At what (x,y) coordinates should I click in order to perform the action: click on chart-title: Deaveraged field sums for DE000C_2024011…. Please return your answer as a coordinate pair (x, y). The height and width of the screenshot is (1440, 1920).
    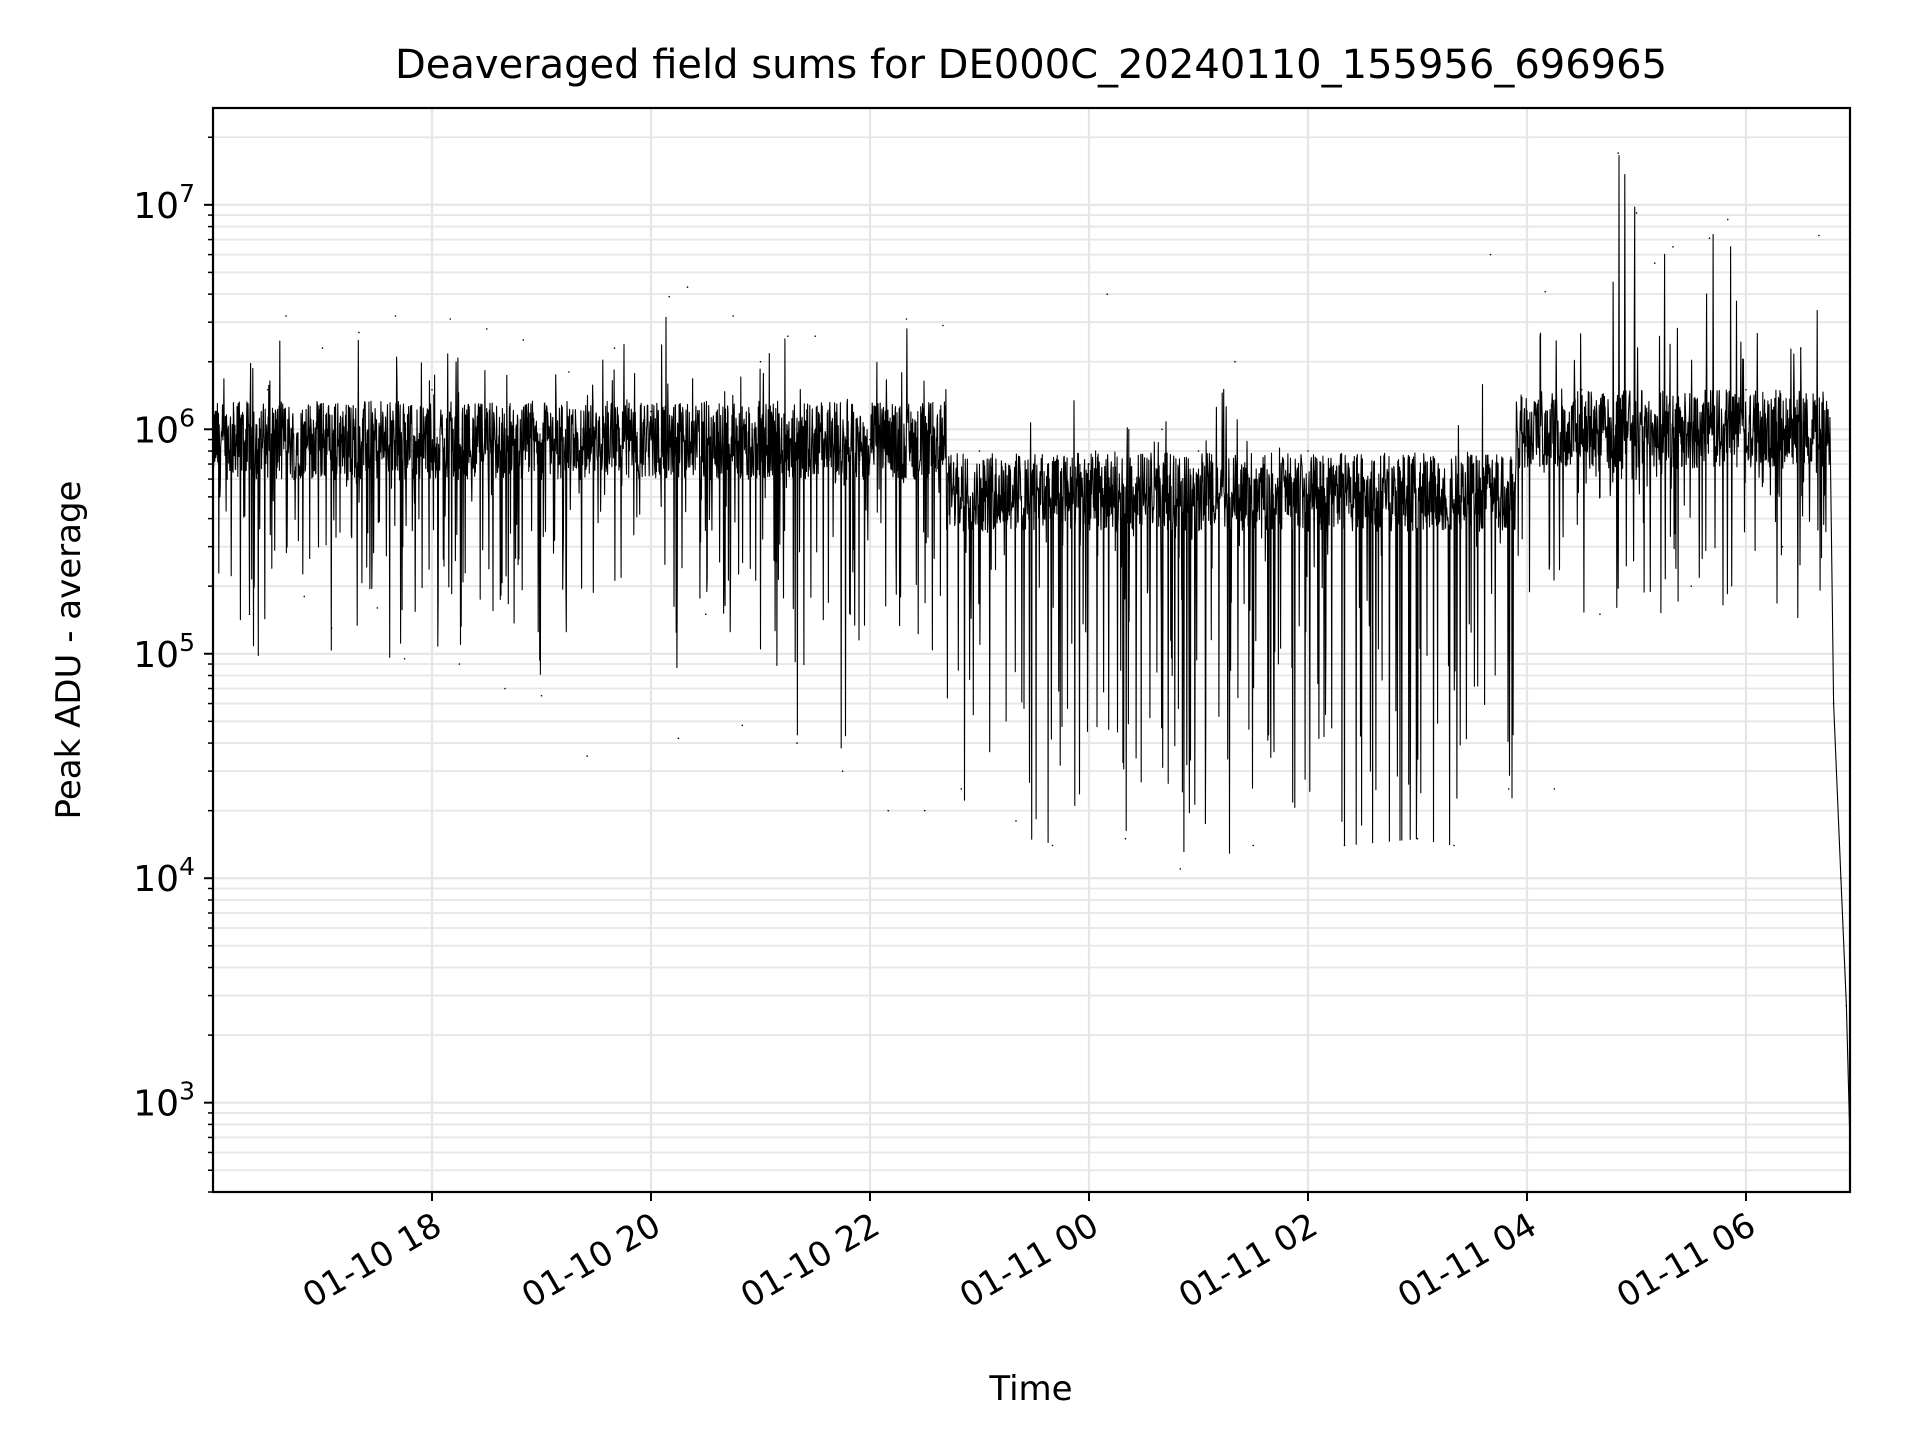
    Looking at the image, I should click on (1031, 65).